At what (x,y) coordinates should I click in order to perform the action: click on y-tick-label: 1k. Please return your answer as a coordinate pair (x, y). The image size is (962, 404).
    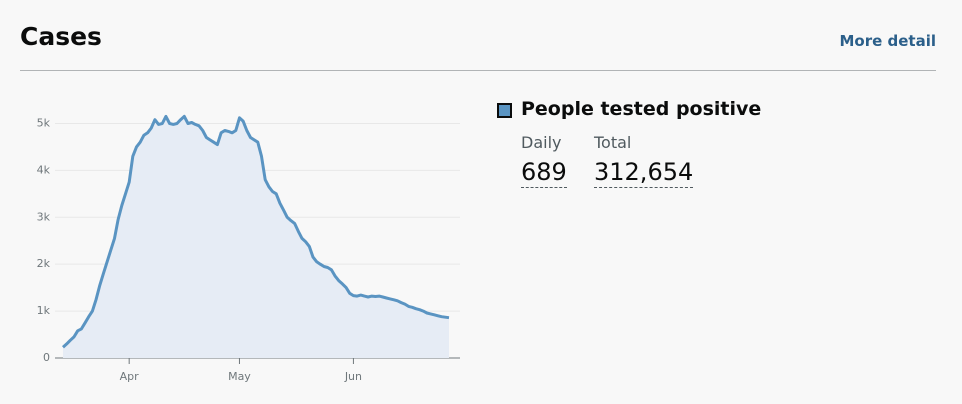
    Looking at the image, I should click on (44, 310).